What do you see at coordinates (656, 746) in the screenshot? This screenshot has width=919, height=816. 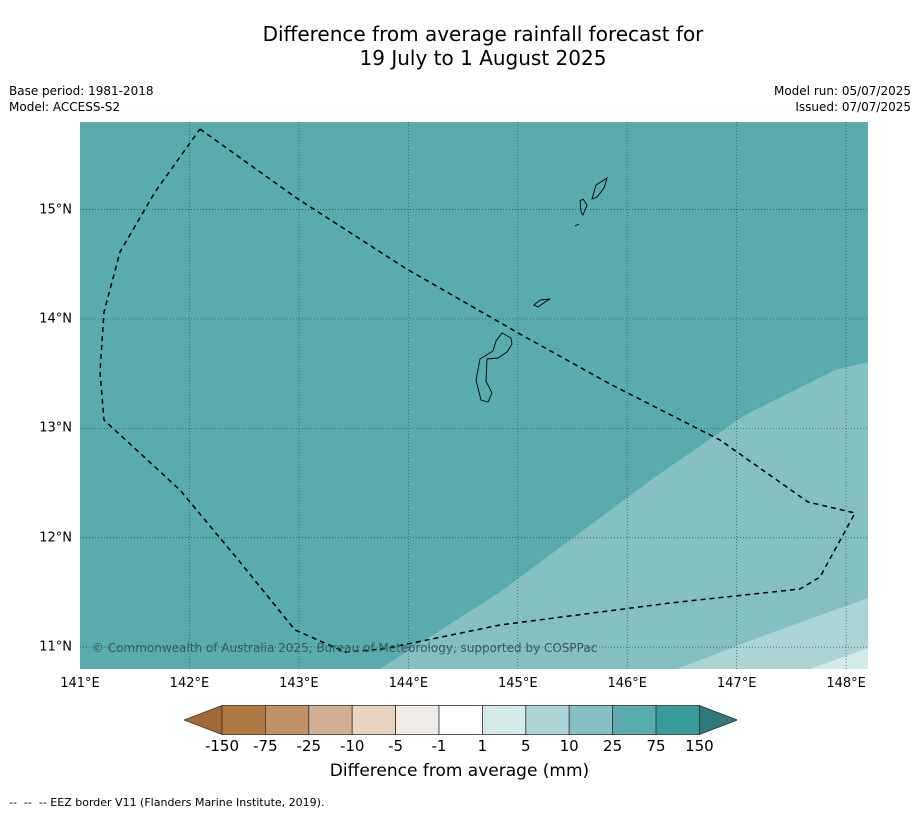 I see `colorbar-tick-label: 75` at bounding box center [656, 746].